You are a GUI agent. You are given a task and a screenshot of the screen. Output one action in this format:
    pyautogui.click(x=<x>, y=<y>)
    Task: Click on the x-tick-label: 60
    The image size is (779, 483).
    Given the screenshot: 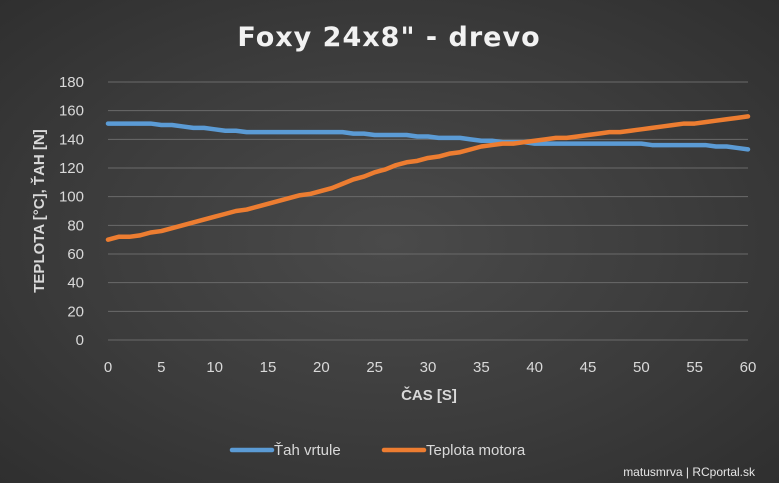 What is the action you would take?
    pyautogui.click(x=748, y=367)
    